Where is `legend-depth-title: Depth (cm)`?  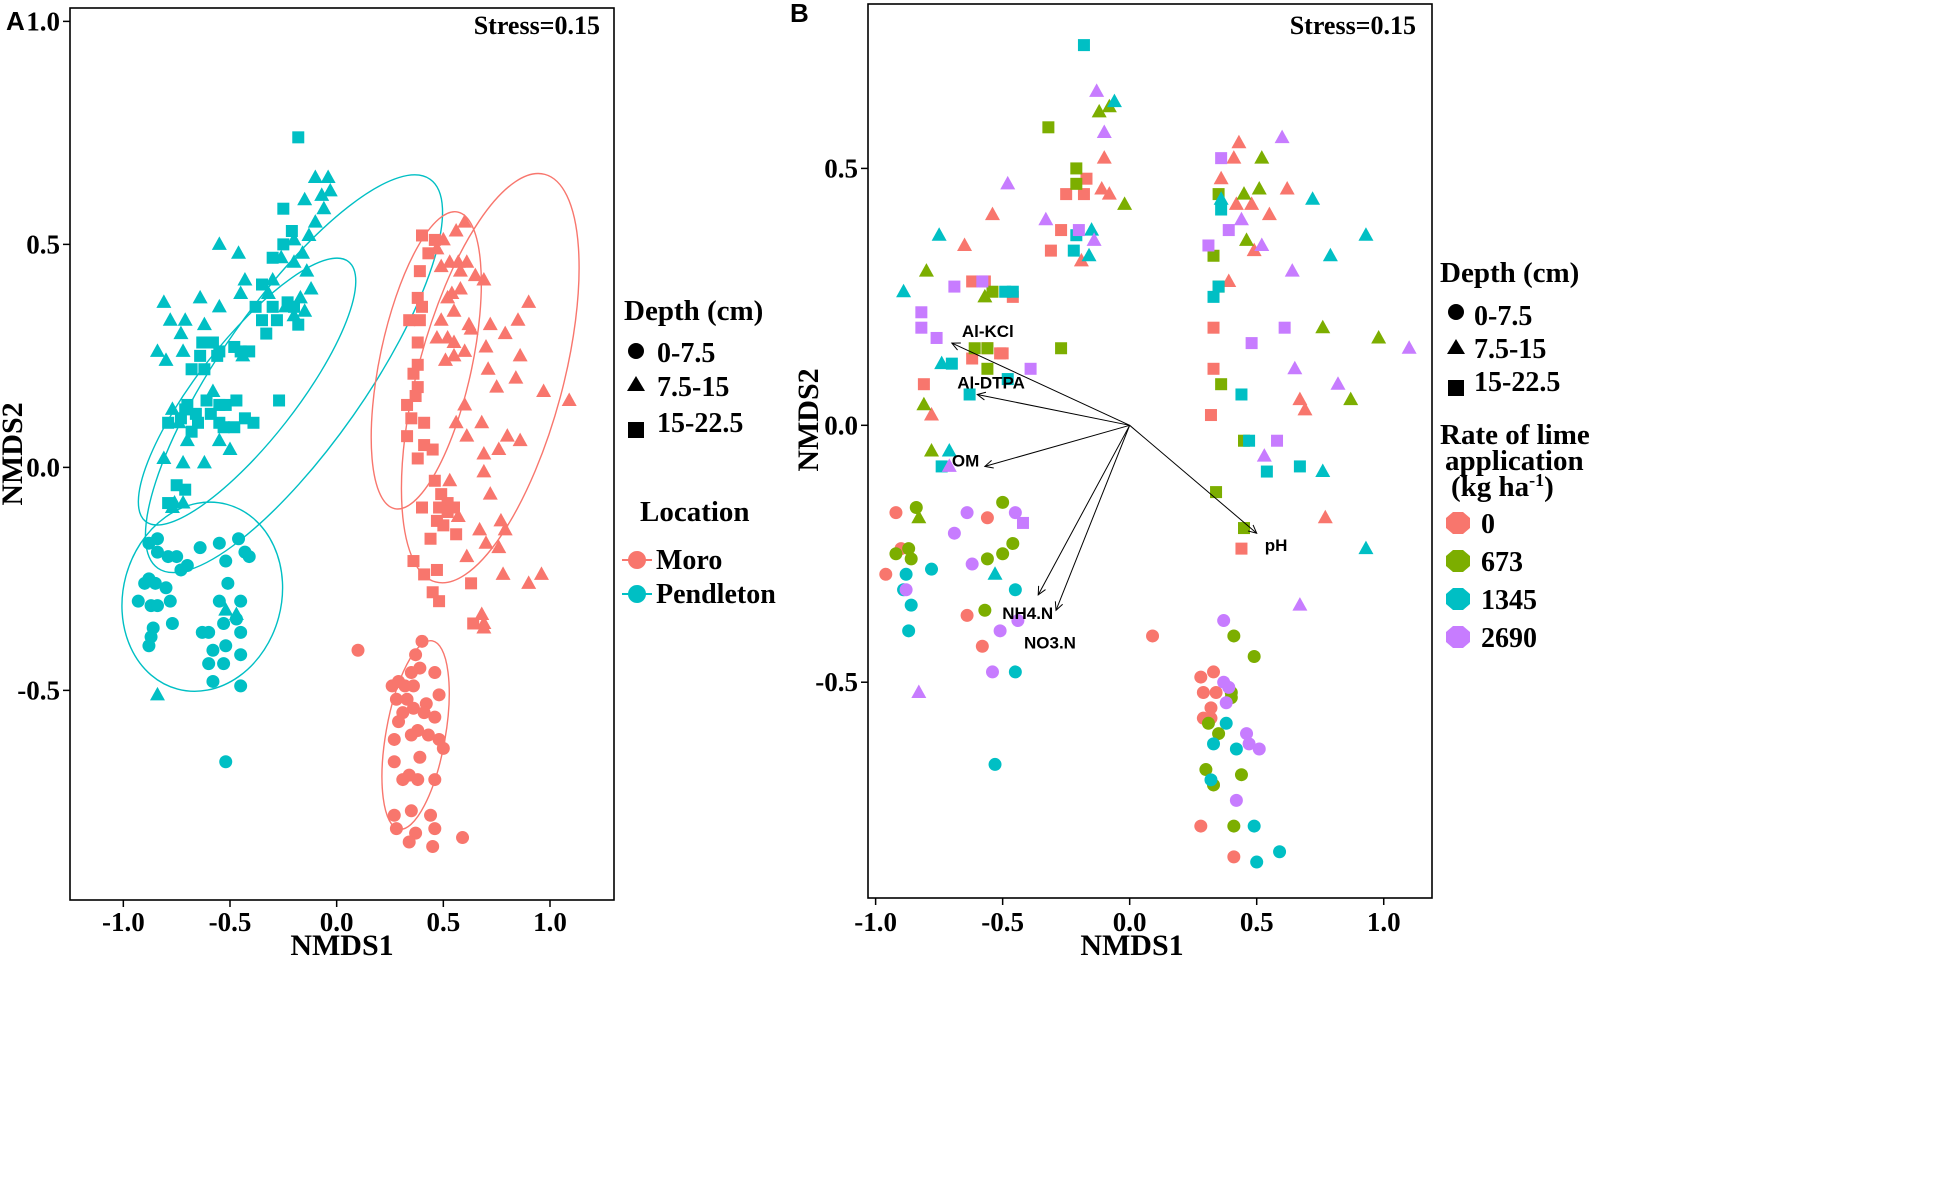
legend-depth-title: Depth (cm) is located at coordinates (1509, 273).